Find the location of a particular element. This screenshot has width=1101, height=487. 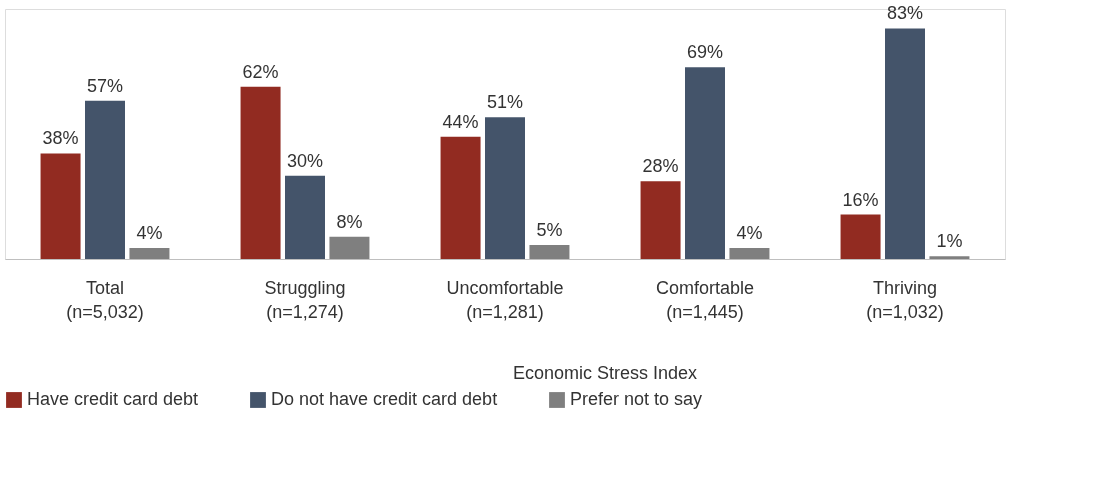

data-label: 8% is located at coordinates (349, 221).